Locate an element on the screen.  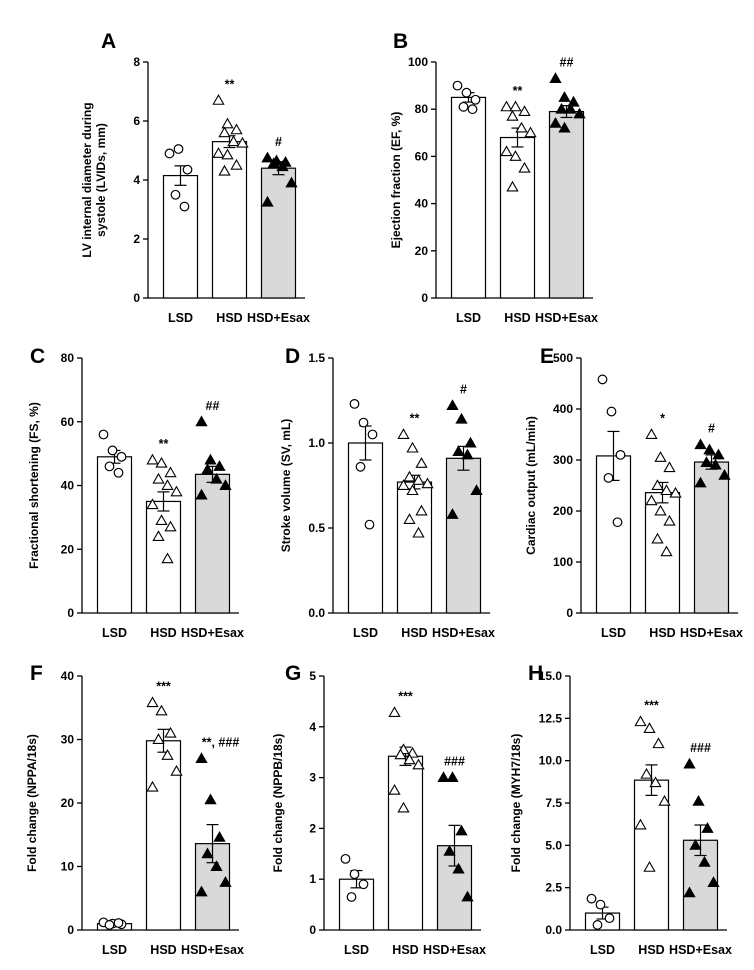
y-axis-label: Cardiac output (mL/min) is located at coordinates (531, 485).